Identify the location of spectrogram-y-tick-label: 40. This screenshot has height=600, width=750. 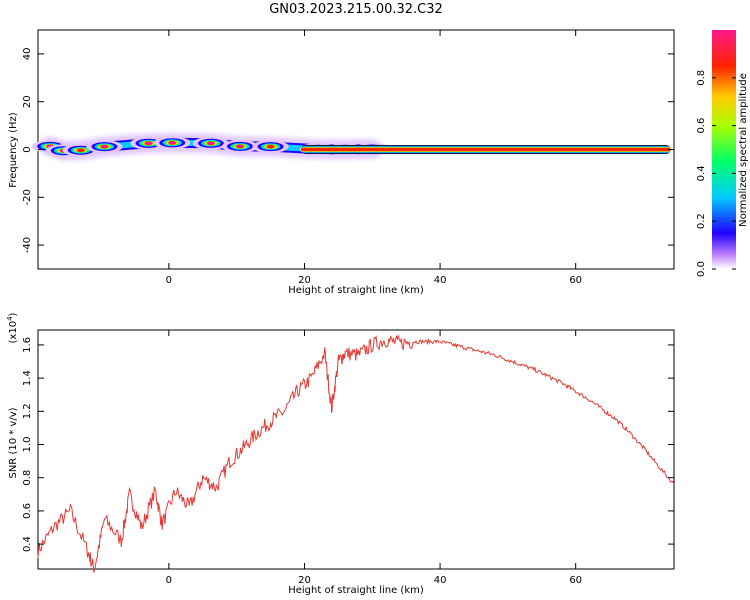
(27, 54).